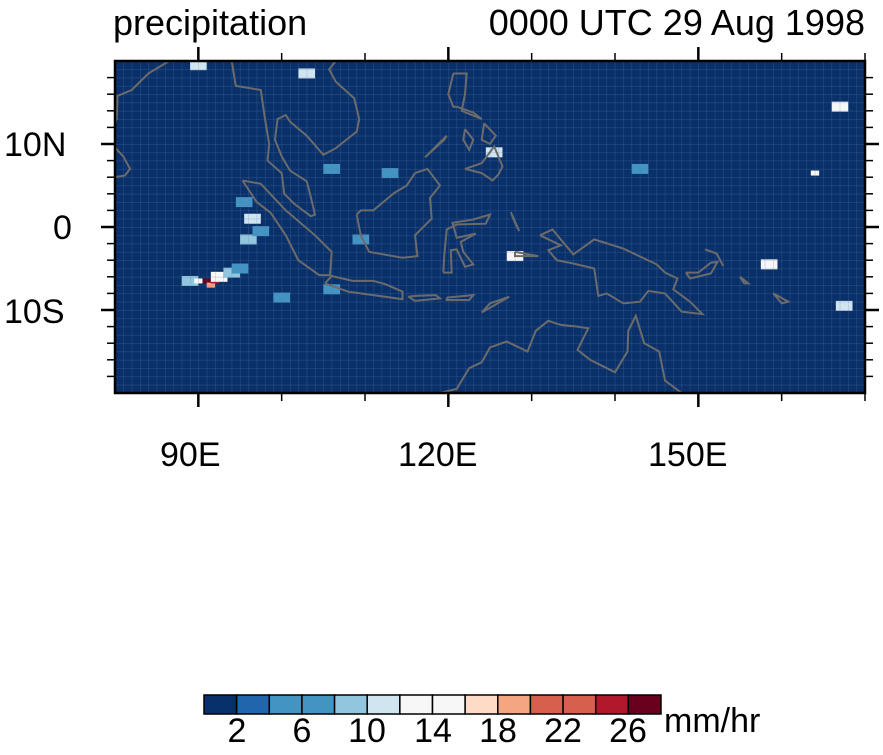  I want to click on colorbar-label: 22, so click(563, 731).